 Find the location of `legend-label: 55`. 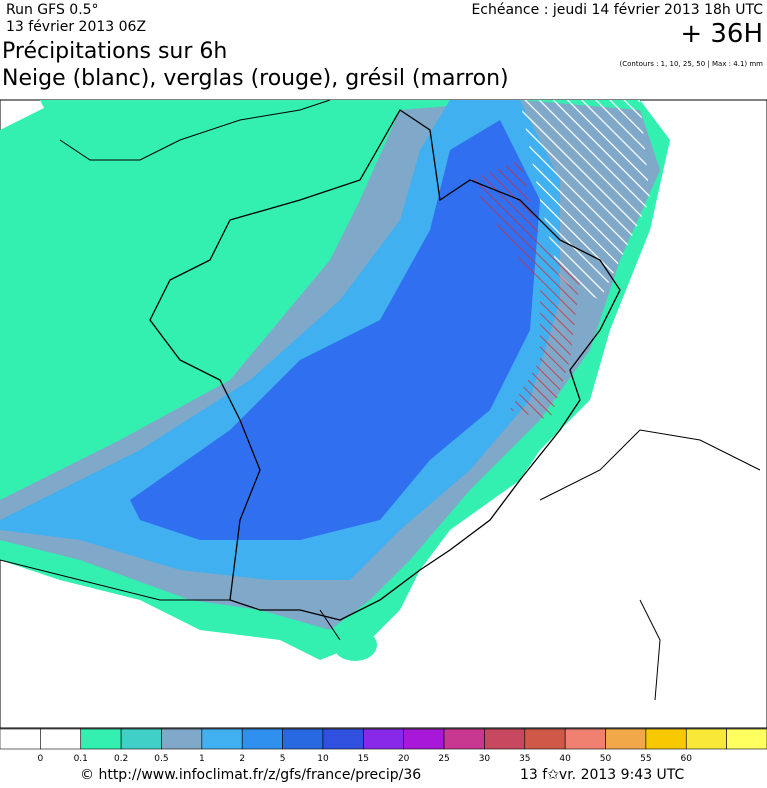

legend-label: 55 is located at coordinates (645, 759).